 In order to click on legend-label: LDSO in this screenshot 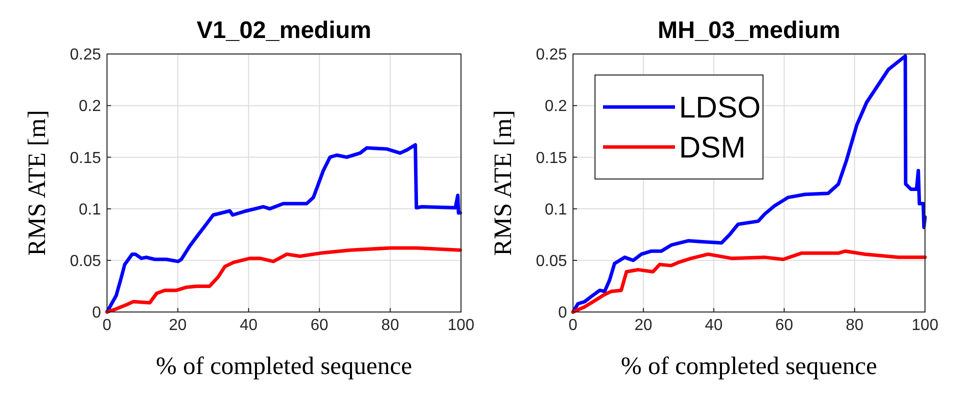, I will do `click(720, 108)`.